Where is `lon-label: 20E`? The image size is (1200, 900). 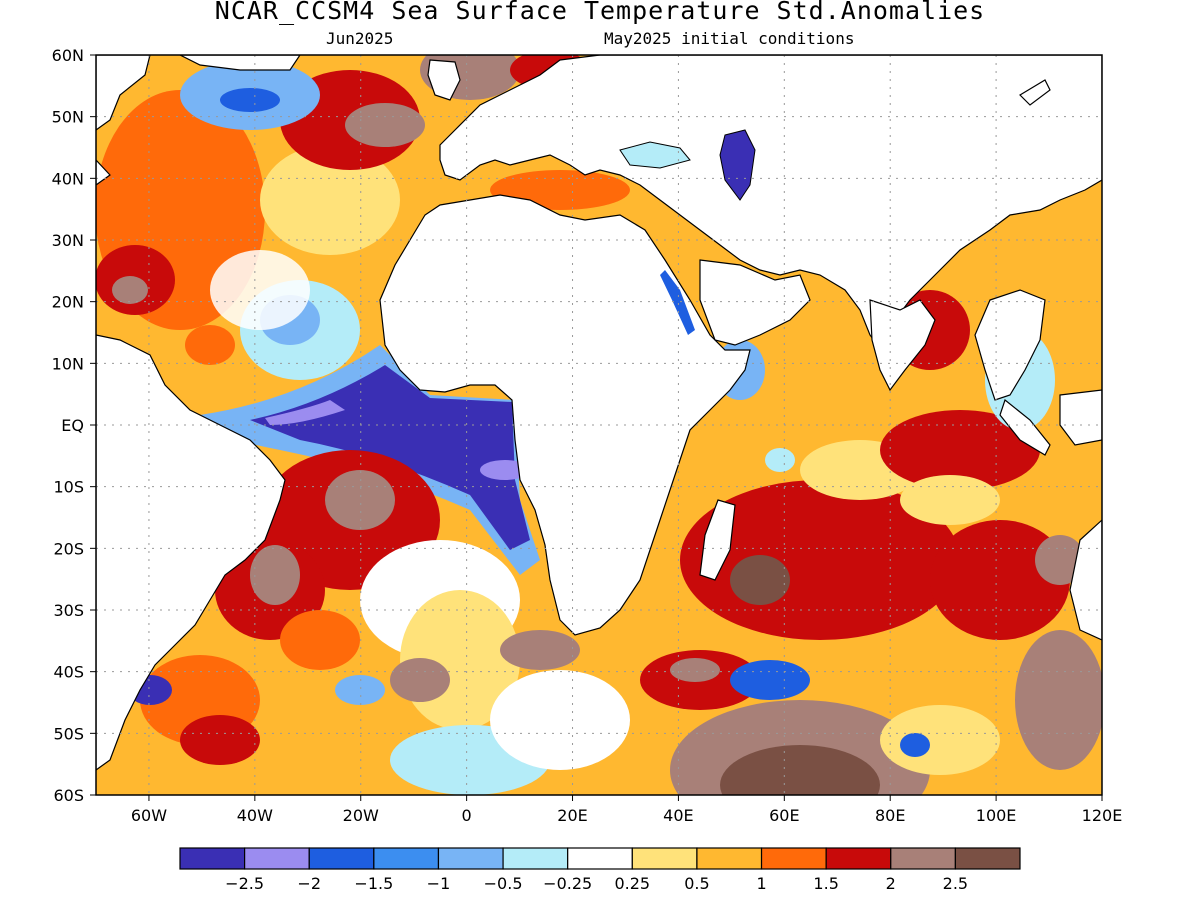
lon-label: 20E is located at coordinates (572, 815).